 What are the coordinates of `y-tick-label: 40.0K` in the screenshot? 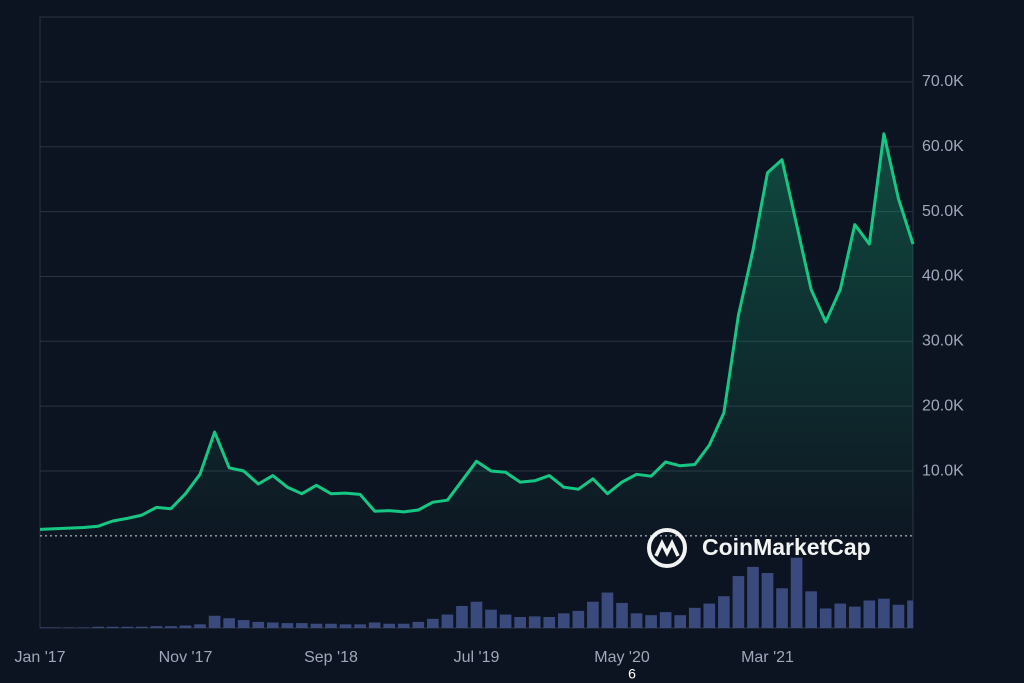 It's located at (943, 276).